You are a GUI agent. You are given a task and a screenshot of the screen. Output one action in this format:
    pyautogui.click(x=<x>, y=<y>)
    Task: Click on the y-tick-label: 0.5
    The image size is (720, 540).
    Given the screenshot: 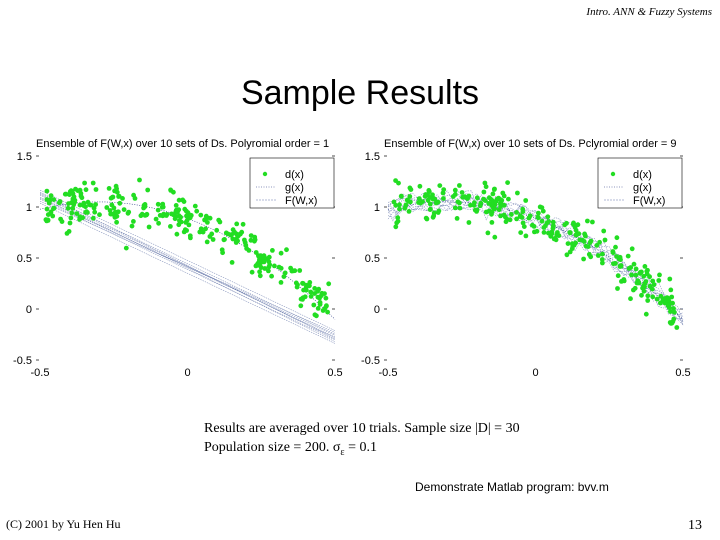 What is the action you would take?
    pyautogui.click(x=372, y=259)
    